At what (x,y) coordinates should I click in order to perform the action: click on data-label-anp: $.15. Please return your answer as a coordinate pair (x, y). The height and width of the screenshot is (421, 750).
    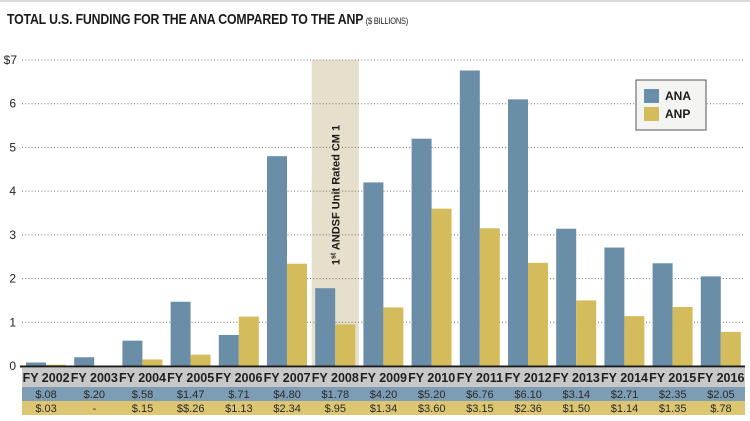
    Looking at the image, I should click on (142, 409).